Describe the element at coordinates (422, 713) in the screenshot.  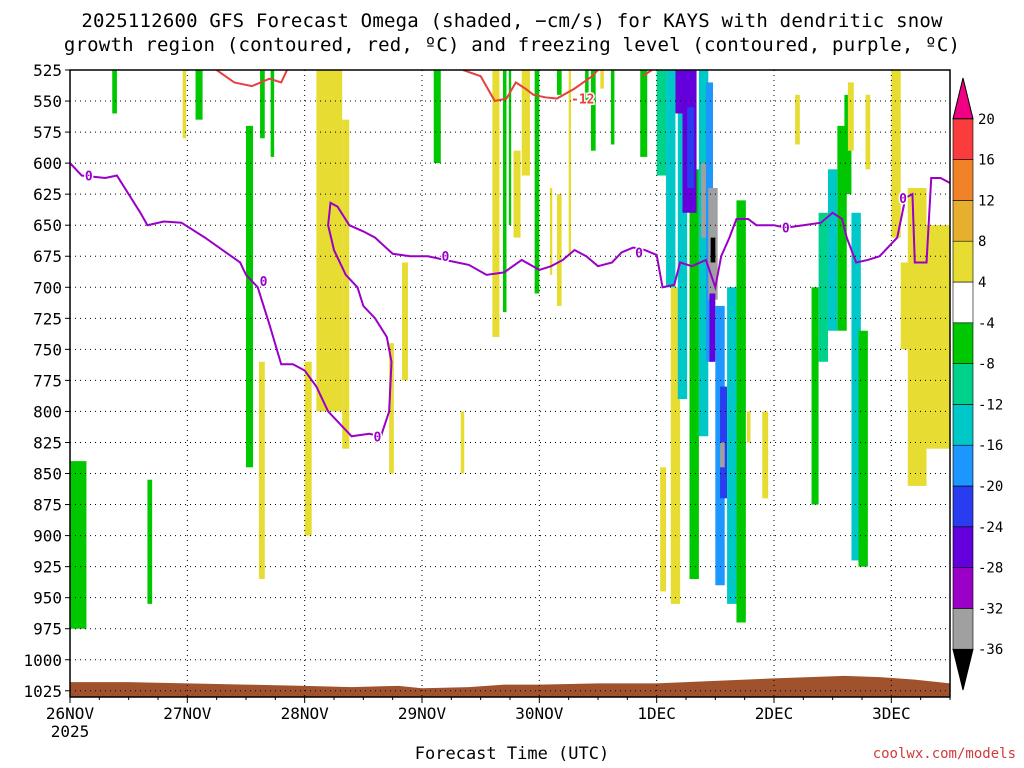
I see `x-tick-label: 29NOV` at that location.